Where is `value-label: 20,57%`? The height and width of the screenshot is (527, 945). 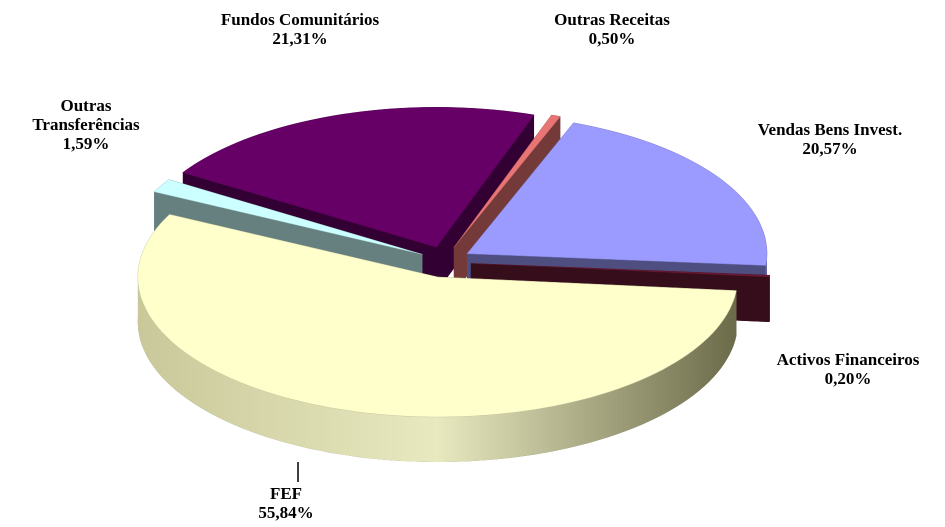
value-label: 20,57% is located at coordinates (830, 148).